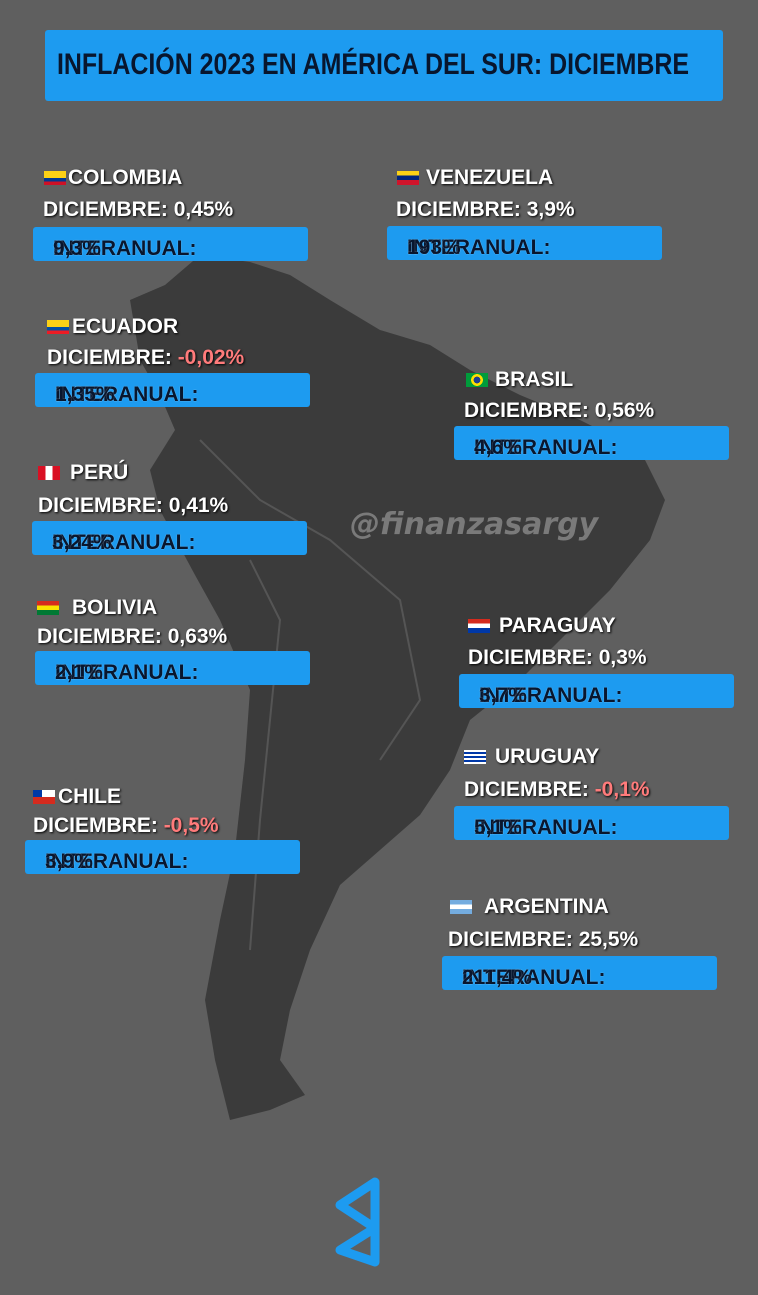 Image resolution: width=758 pixels, height=1295 pixels. I want to click on annual-box: INTERANUAL: 9,3%, so click(170, 244).